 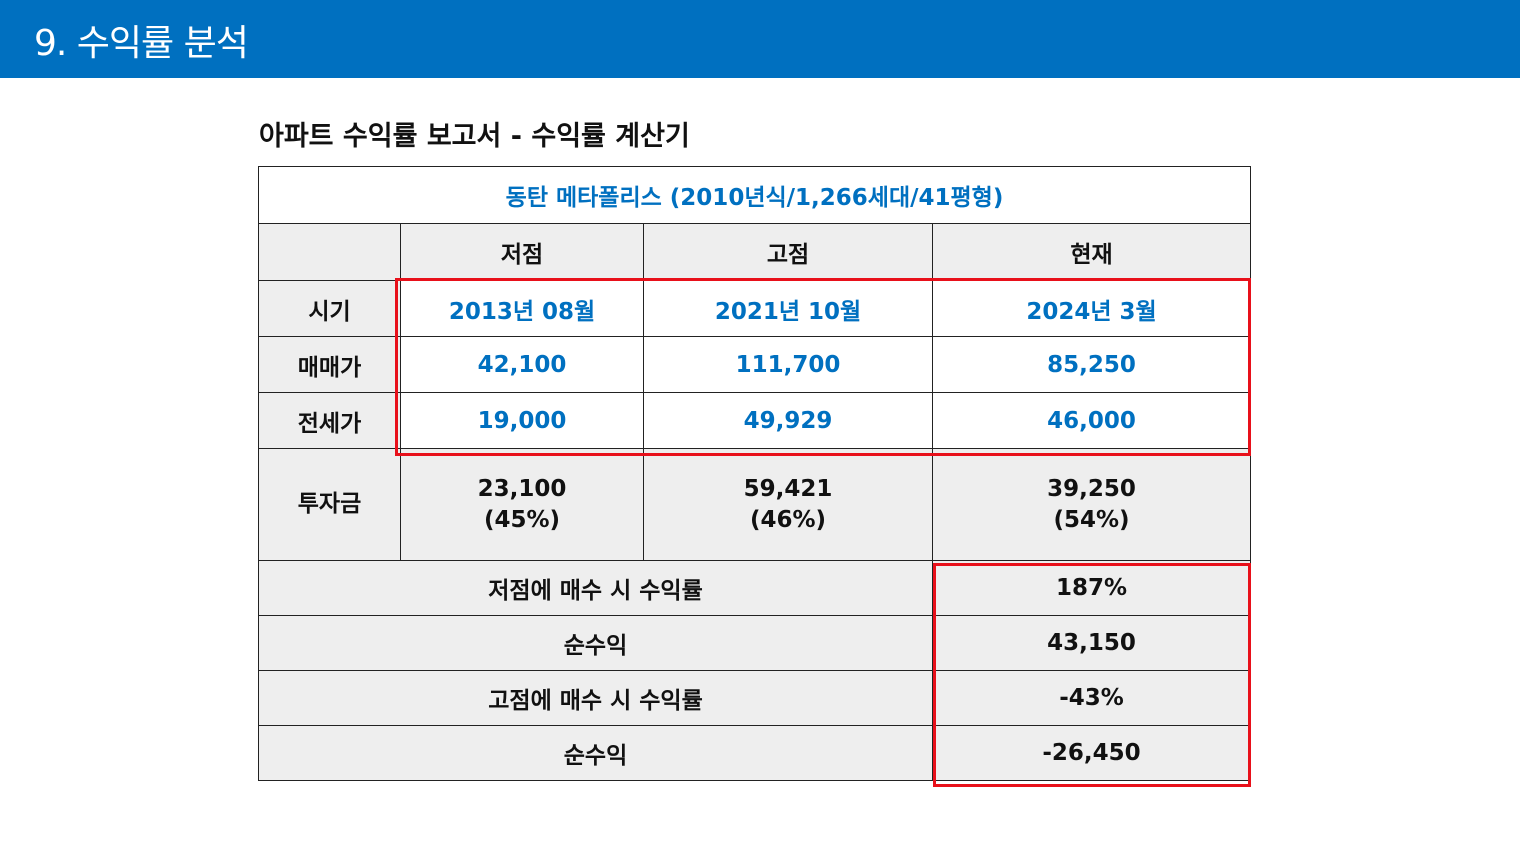 I want to click on investment-amount: 59,421, so click(x=788, y=488).